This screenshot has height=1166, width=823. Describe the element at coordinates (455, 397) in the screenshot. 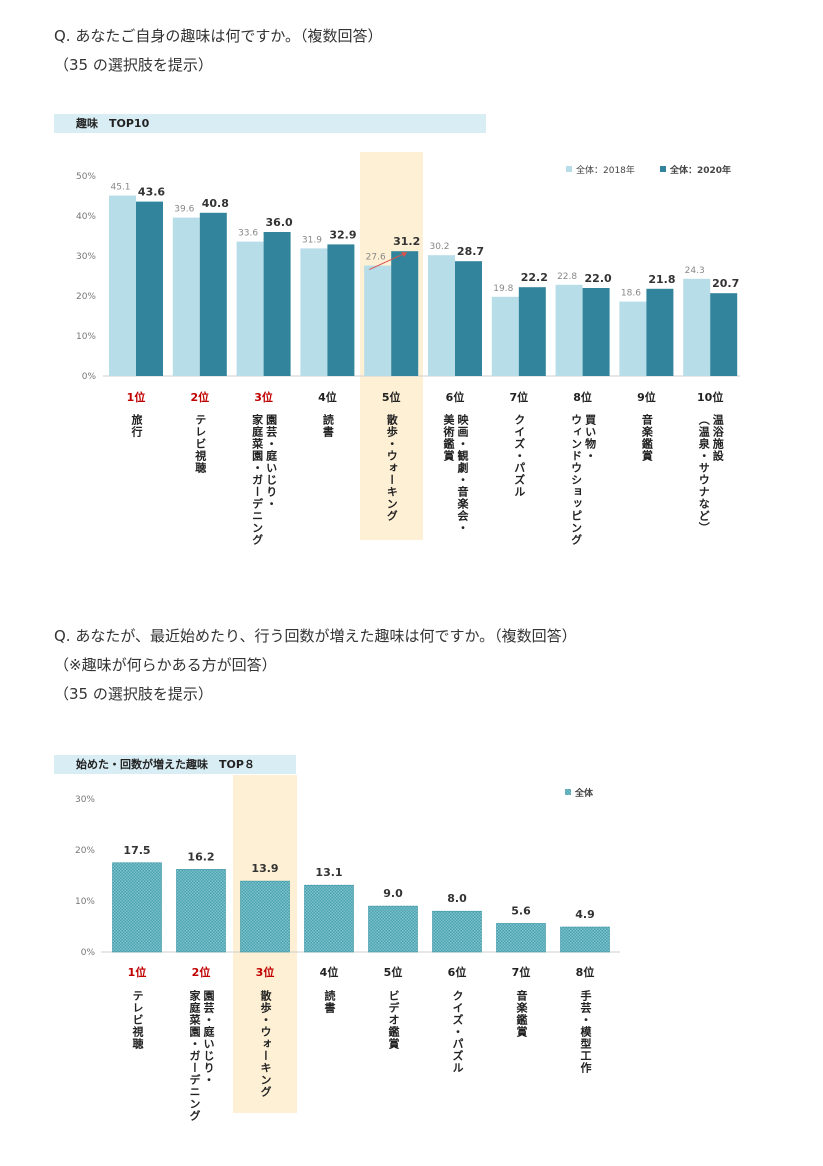

I see `chart-1-rank-label: 6位` at that location.